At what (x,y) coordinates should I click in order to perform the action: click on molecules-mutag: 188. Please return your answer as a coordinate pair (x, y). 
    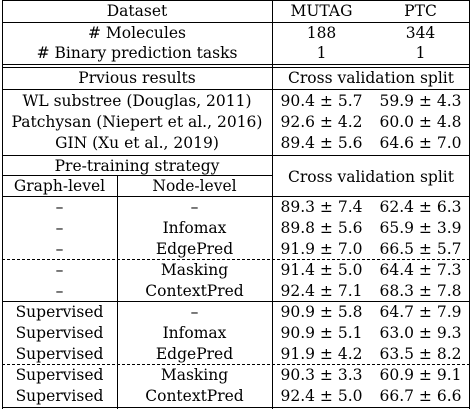
    Looking at the image, I should click on (321, 33).